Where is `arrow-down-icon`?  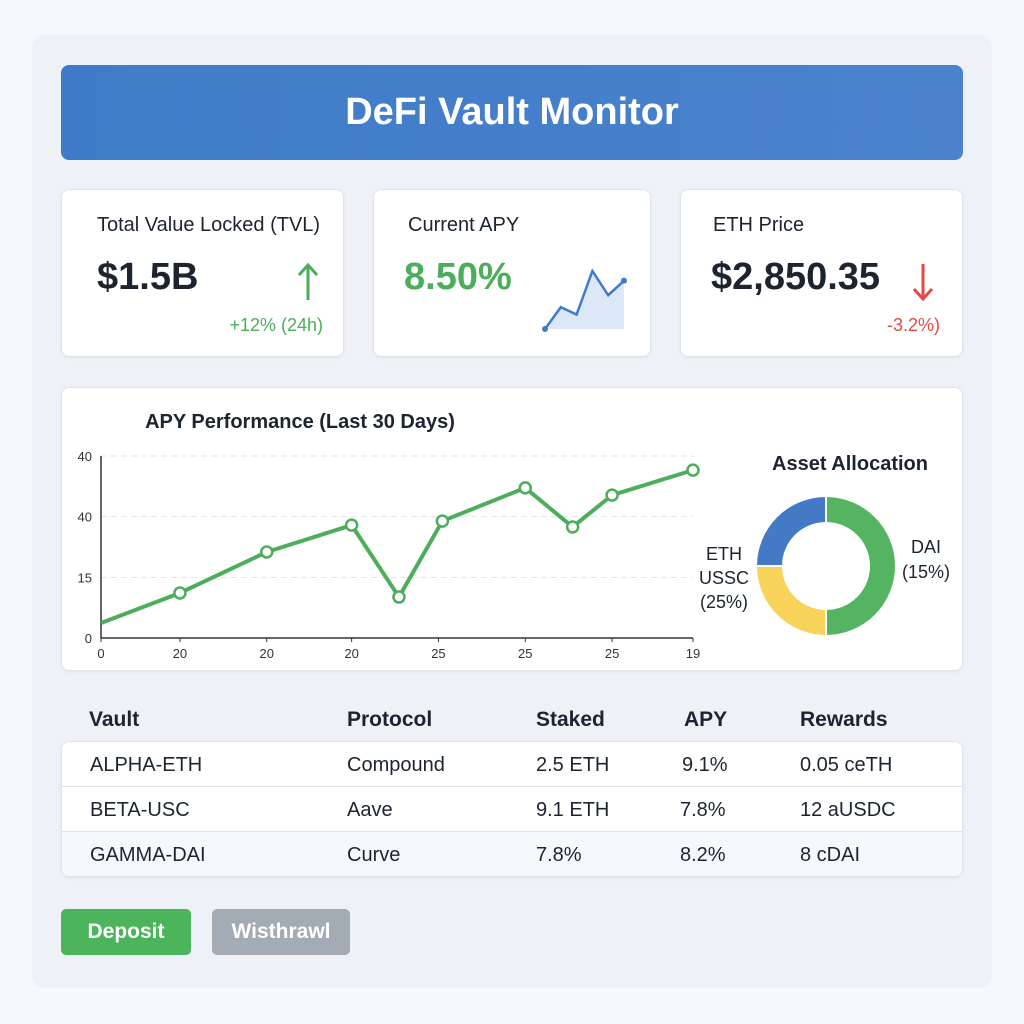 arrow-down-icon is located at coordinates (923, 283).